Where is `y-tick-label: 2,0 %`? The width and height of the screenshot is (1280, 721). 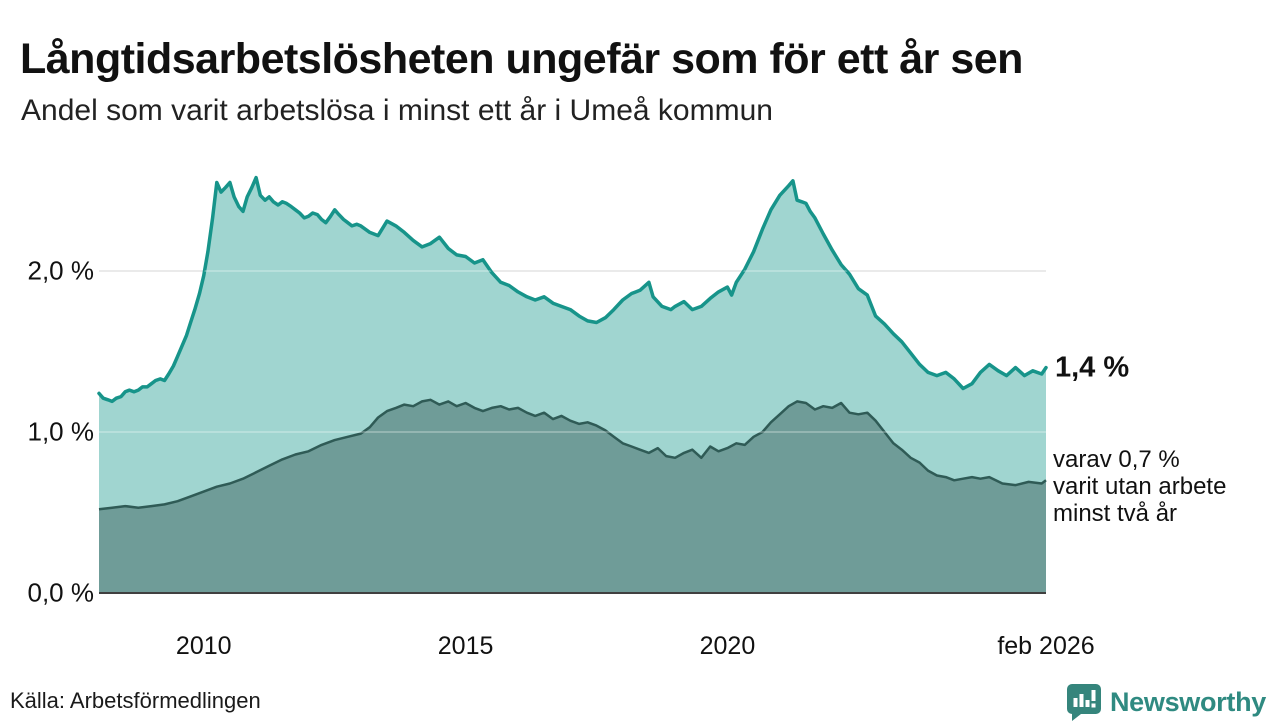 y-tick-label: 2,0 % is located at coordinates (61, 270).